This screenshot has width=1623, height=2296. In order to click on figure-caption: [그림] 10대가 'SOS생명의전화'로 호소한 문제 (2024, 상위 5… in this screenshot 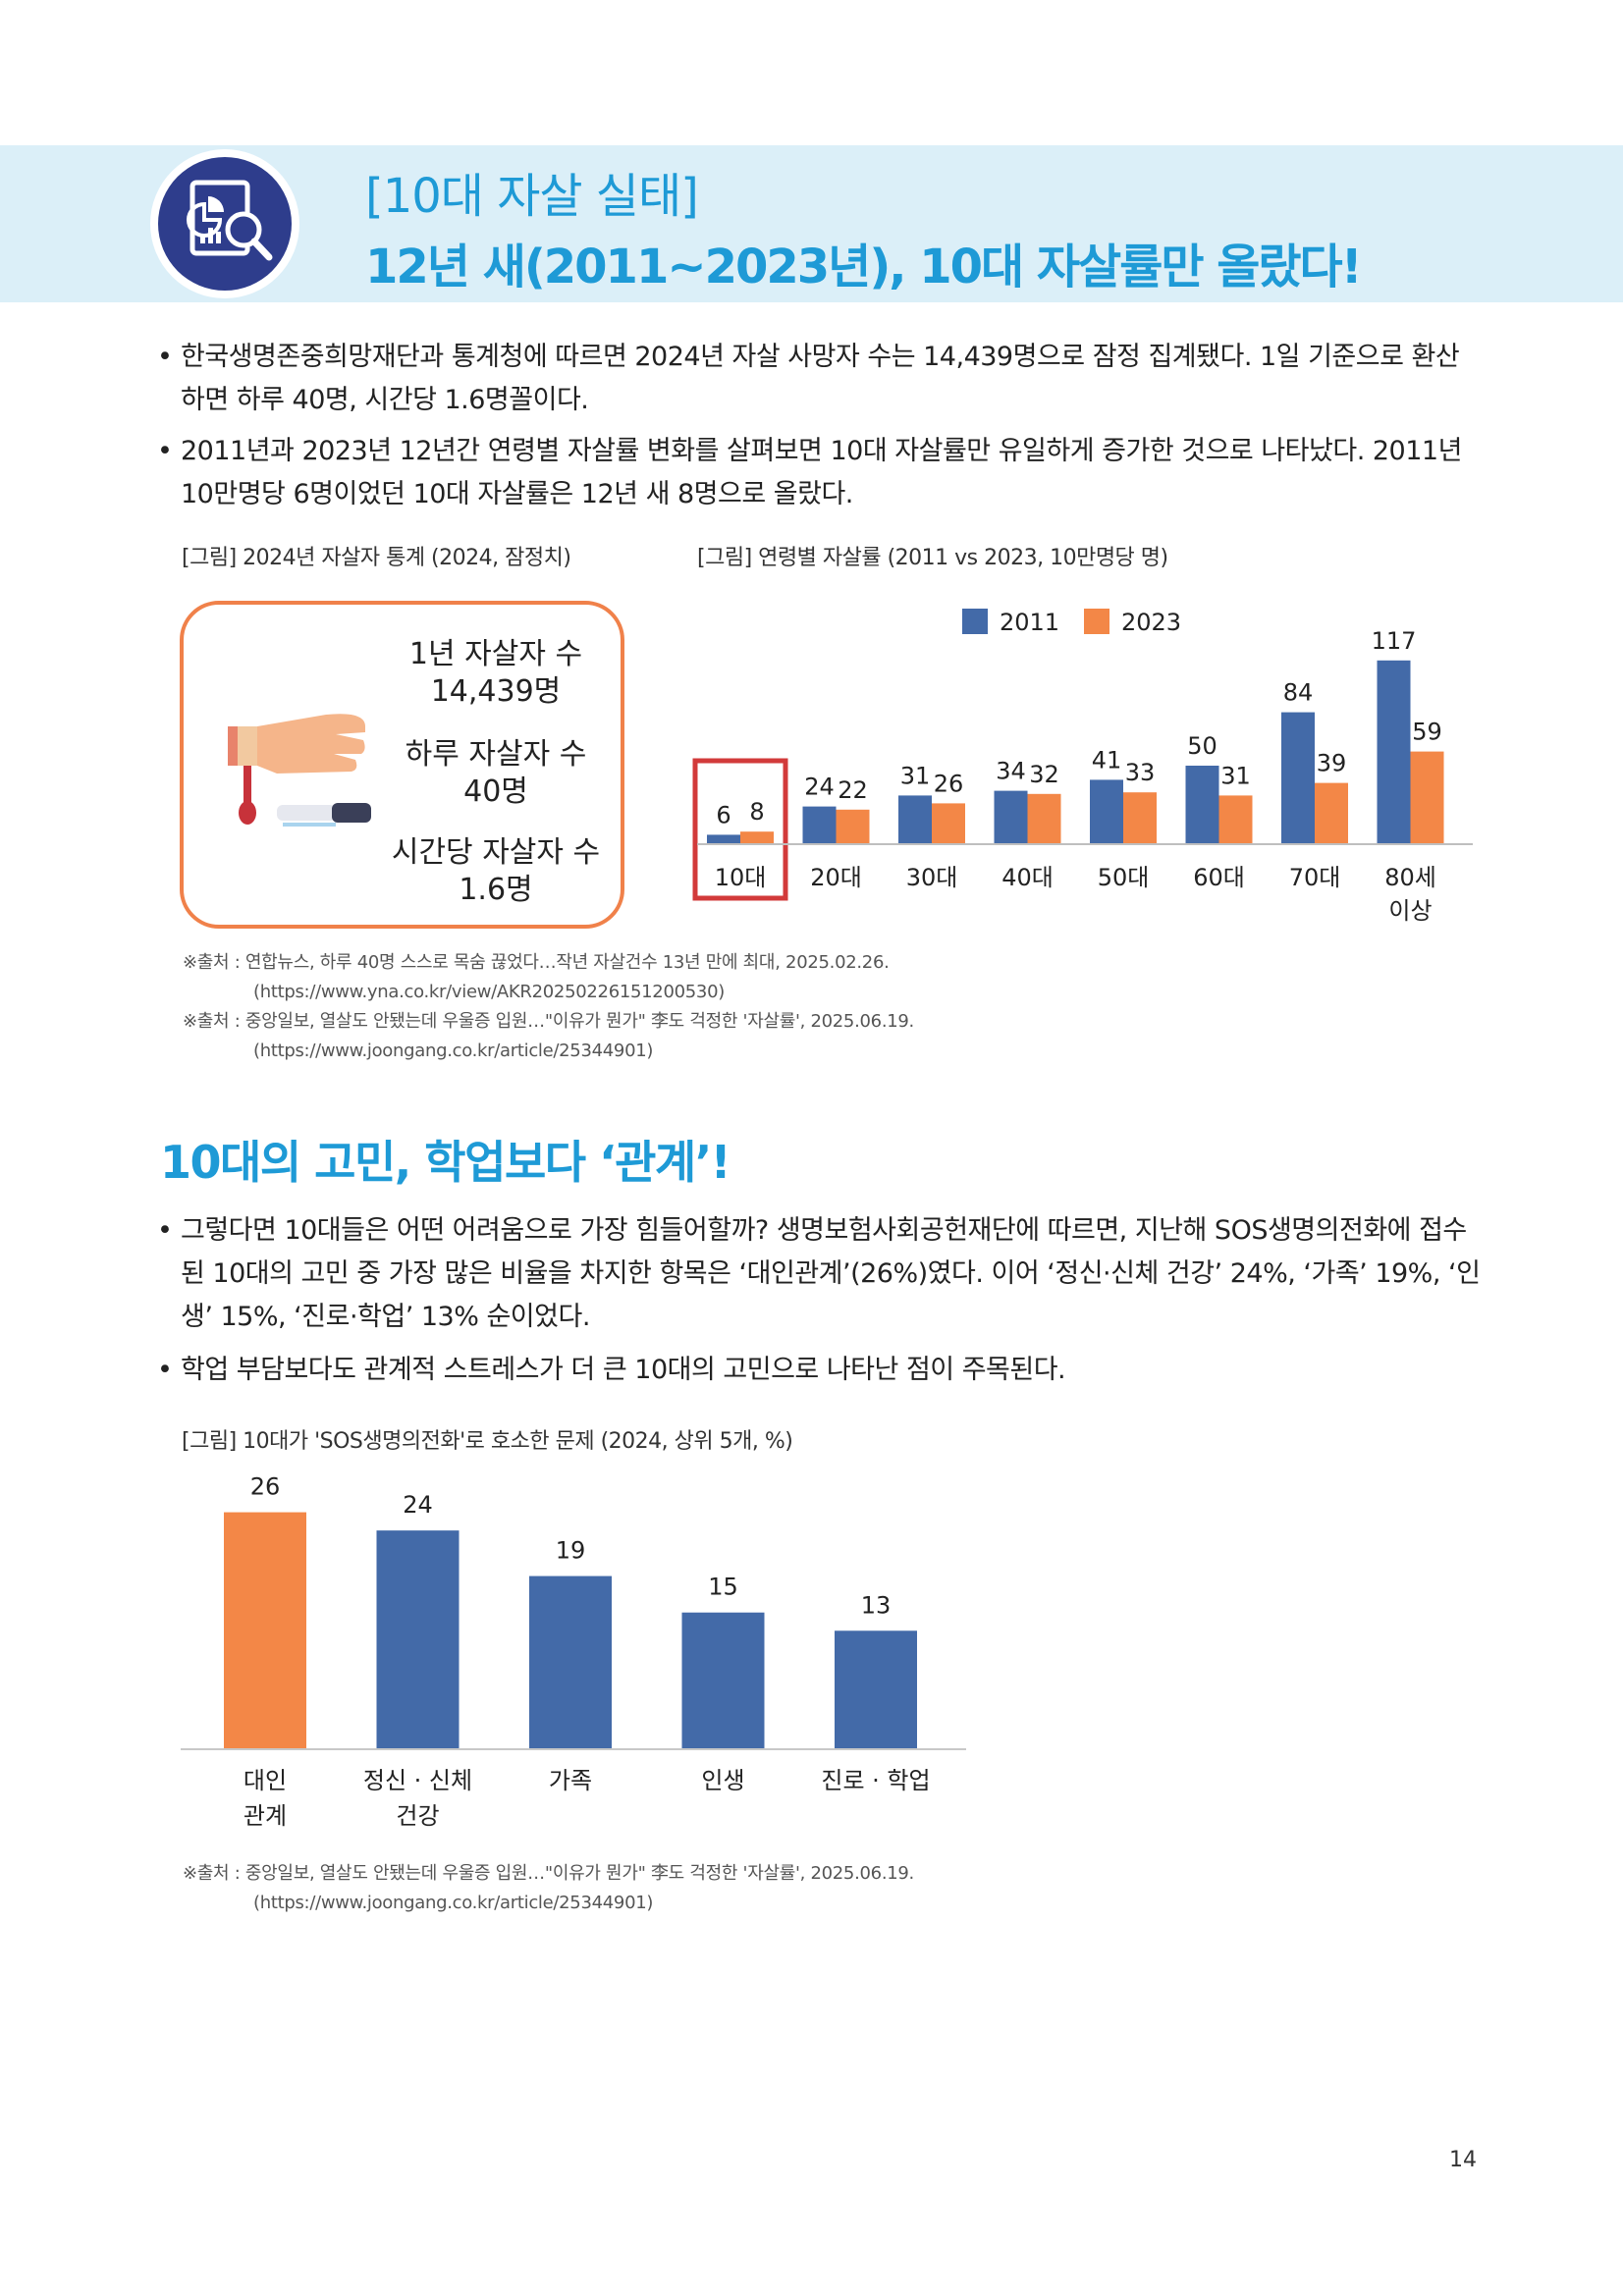, I will do `click(487, 1441)`.